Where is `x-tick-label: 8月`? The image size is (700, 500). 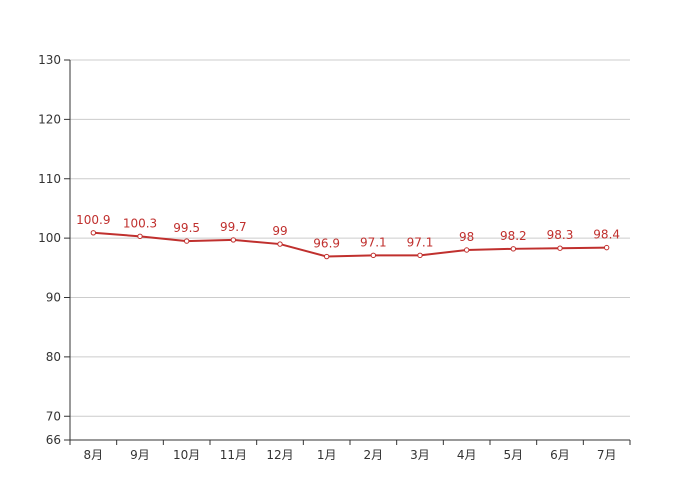
x-tick-label: 8月 is located at coordinates (94, 455).